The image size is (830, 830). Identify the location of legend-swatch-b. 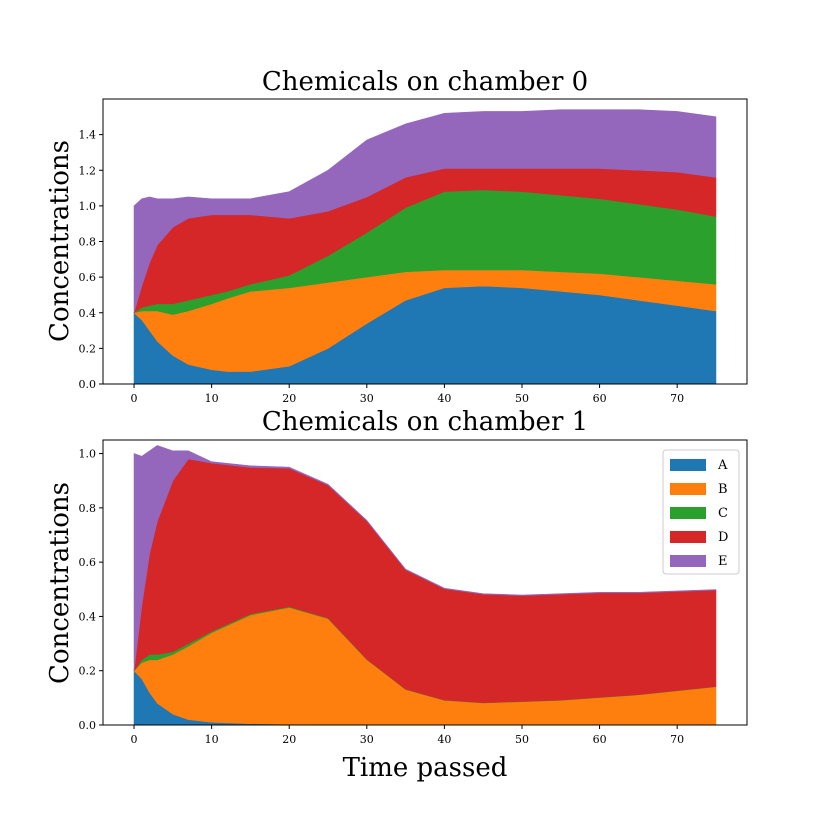
(688, 489).